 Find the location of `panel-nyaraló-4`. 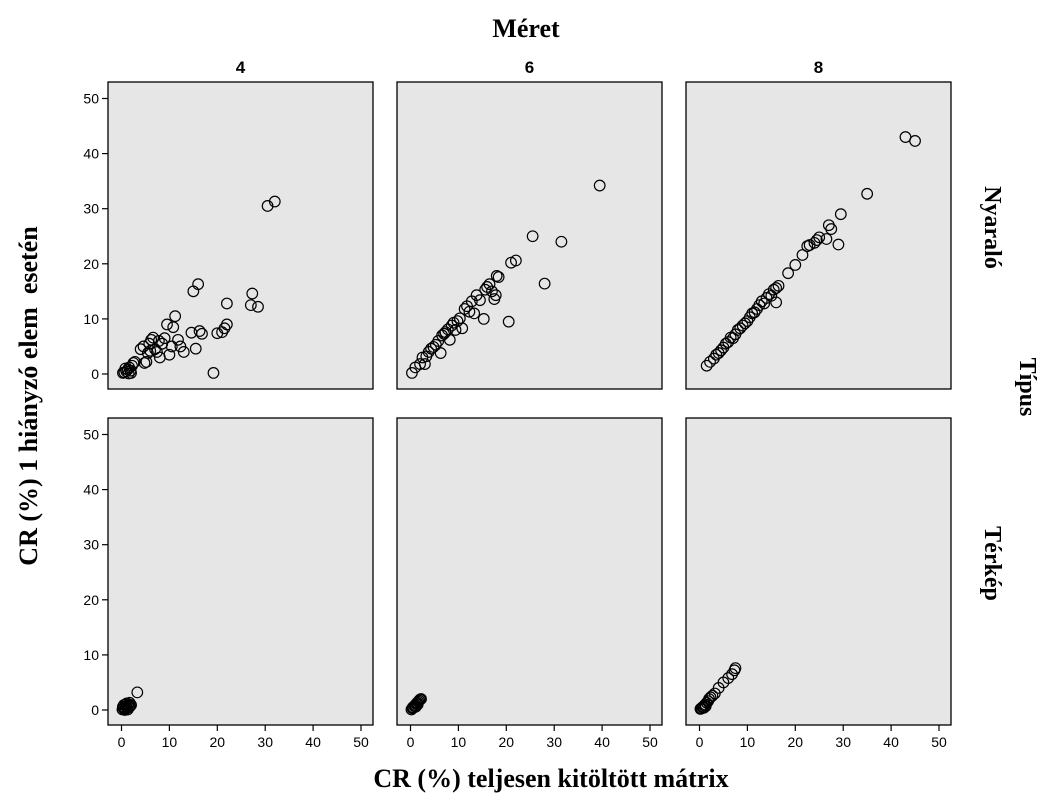

panel-nyaraló-4 is located at coordinates (240, 235).